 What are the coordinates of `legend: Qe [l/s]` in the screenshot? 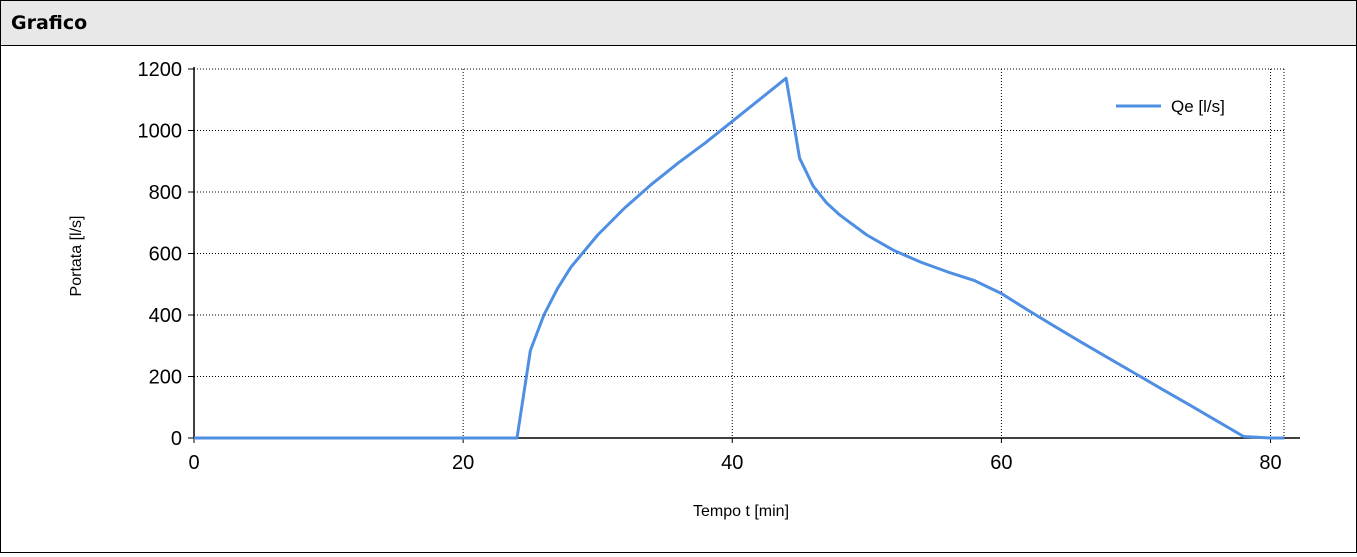 It's located at (1170, 106).